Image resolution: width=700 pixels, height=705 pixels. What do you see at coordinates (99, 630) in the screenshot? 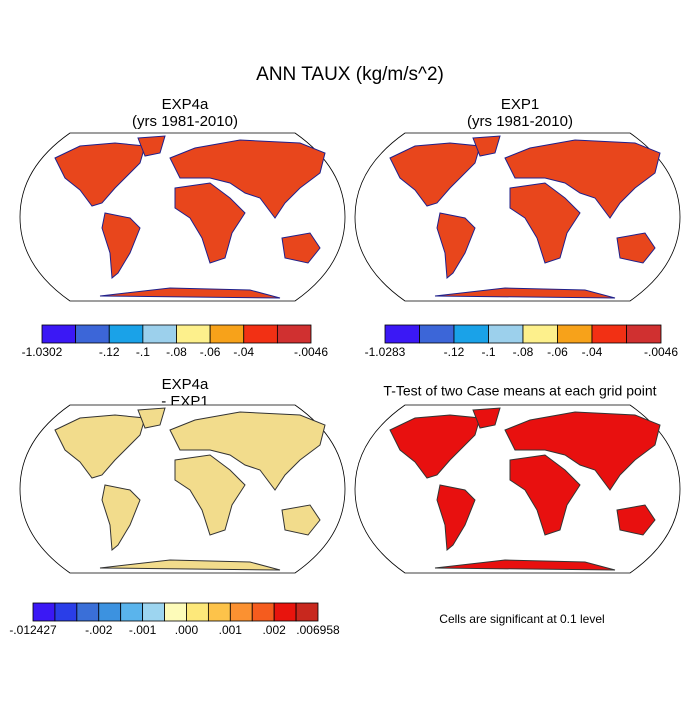
I see `colorbar-label: -.002` at bounding box center [99, 630].